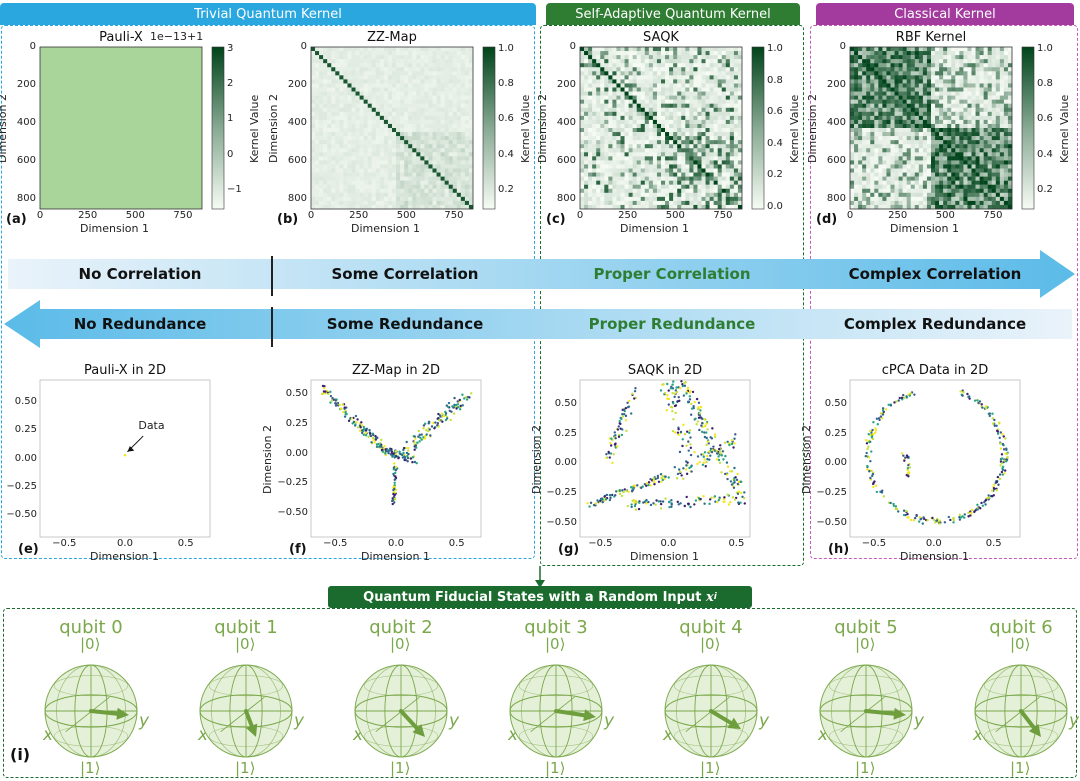 The height and width of the screenshot is (781, 1080). What do you see at coordinates (358, 427) in the screenshot?
I see `scatter-point` at bounding box center [358, 427].